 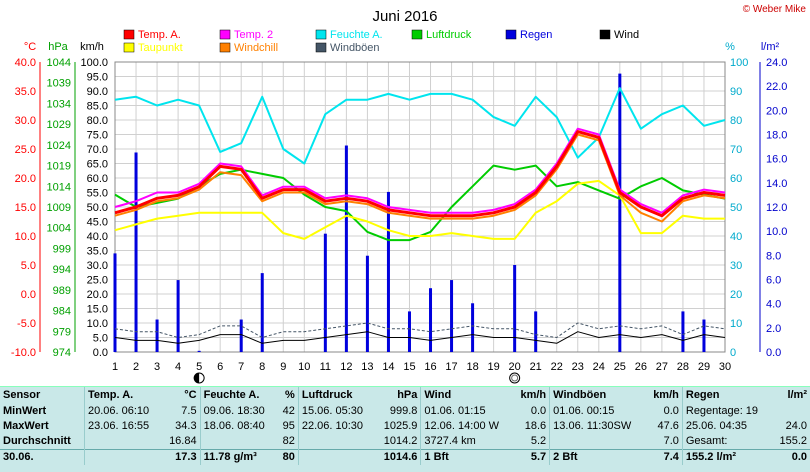 What do you see at coordinates (773, 329) in the screenshot?
I see `rain-tick-label: 2.0` at bounding box center [773, 329].